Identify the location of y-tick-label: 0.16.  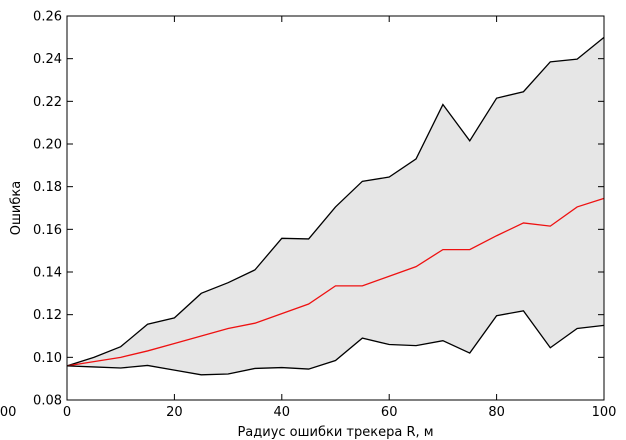
(47, 230).